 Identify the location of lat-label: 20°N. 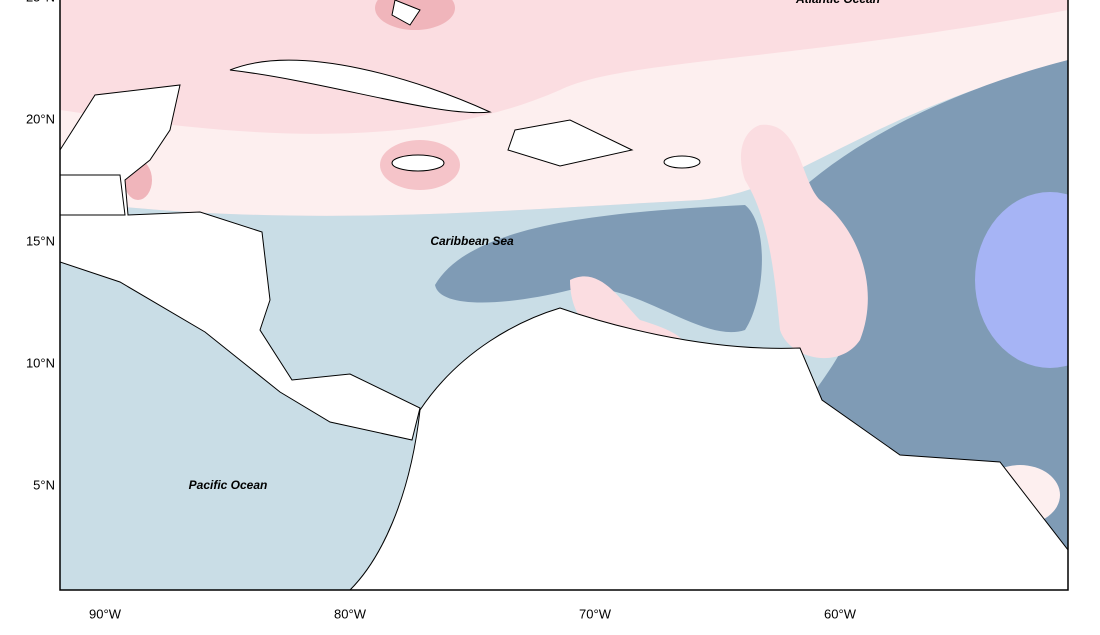
(40, 118).